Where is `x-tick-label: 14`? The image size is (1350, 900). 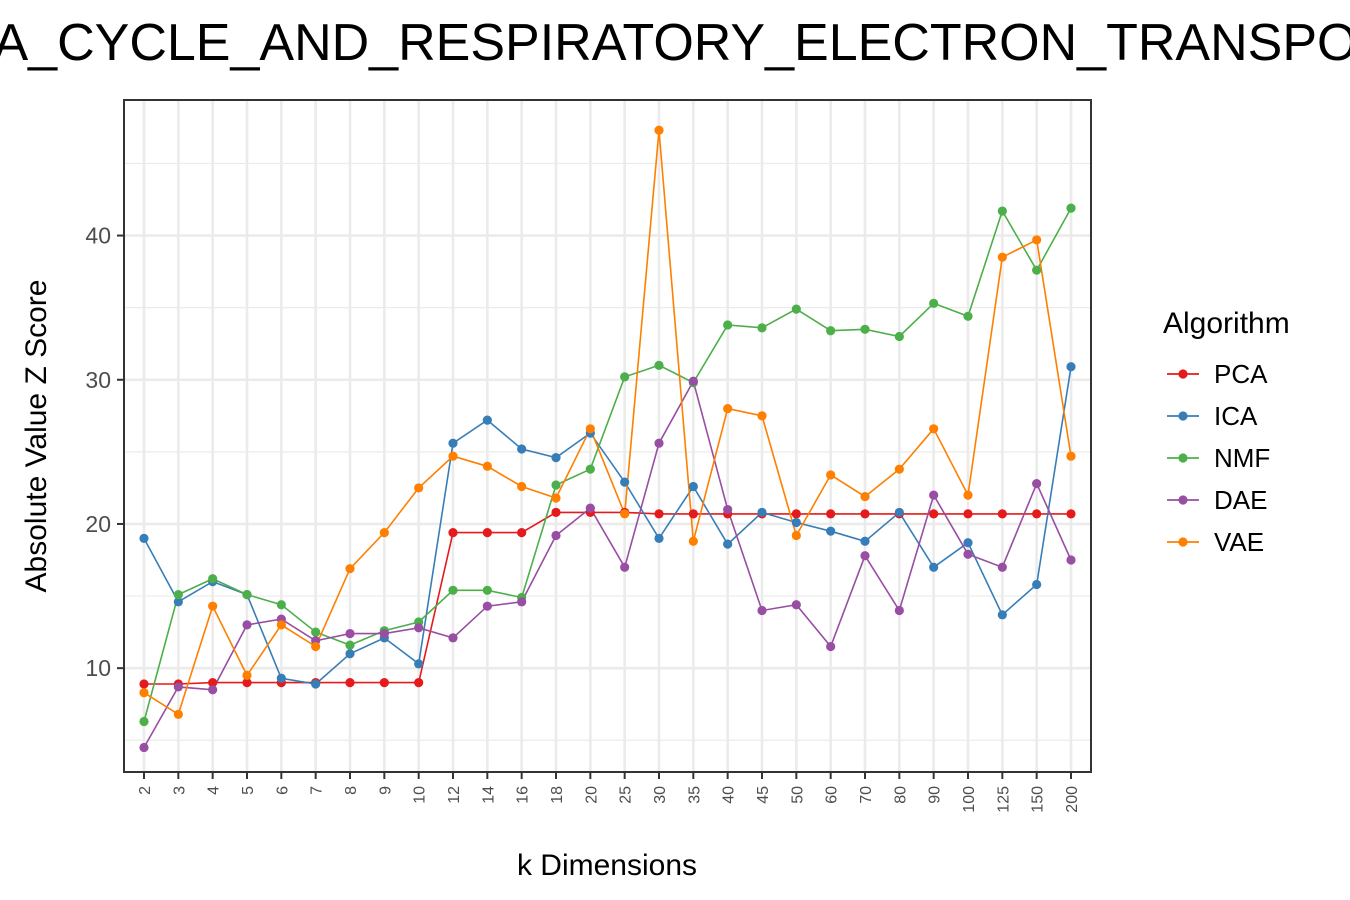
x-tick-label: 14 is located at coordinates (488, 795).